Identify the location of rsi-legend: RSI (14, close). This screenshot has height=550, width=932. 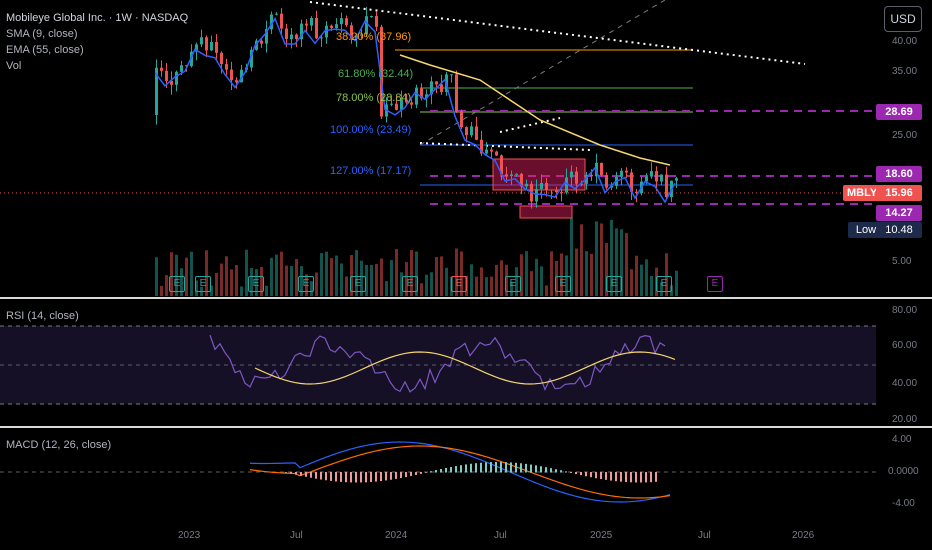
(42, 316).